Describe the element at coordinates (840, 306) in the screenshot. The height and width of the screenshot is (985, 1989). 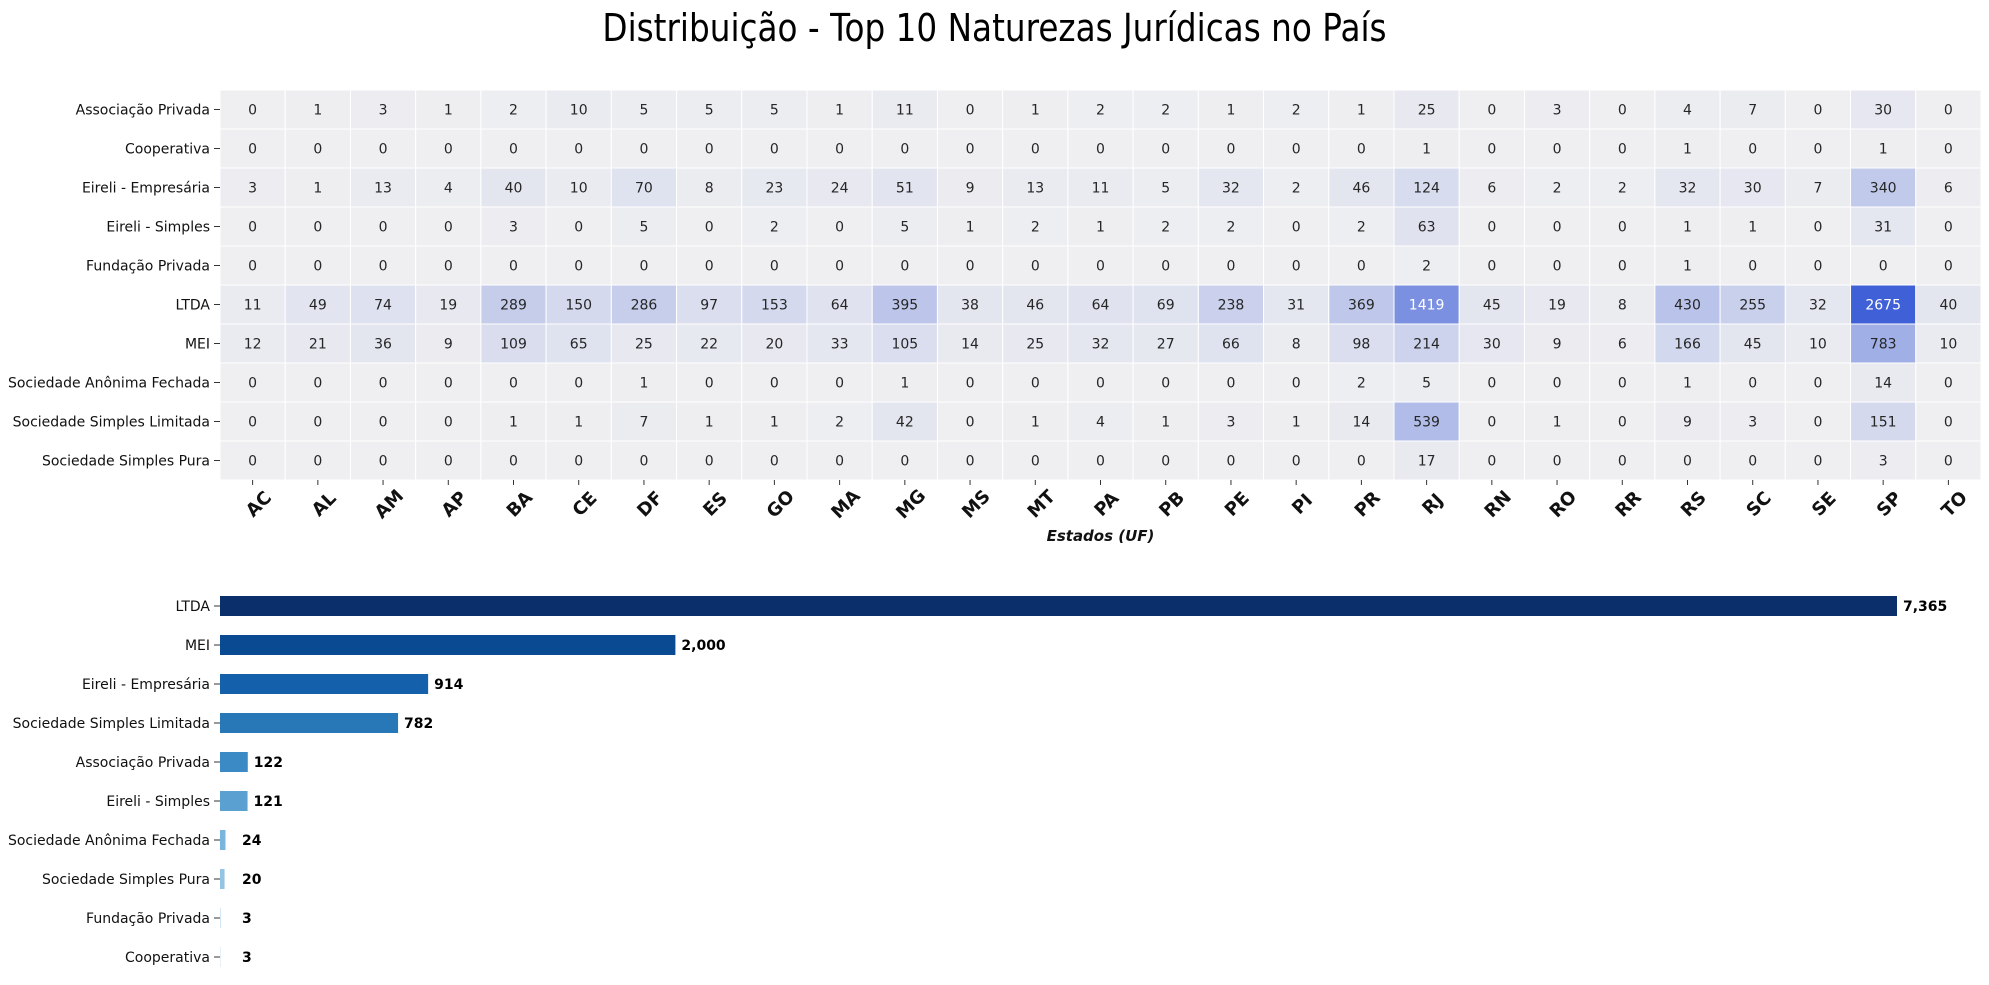
I see `heatmap-cell-value: 64` at that location.